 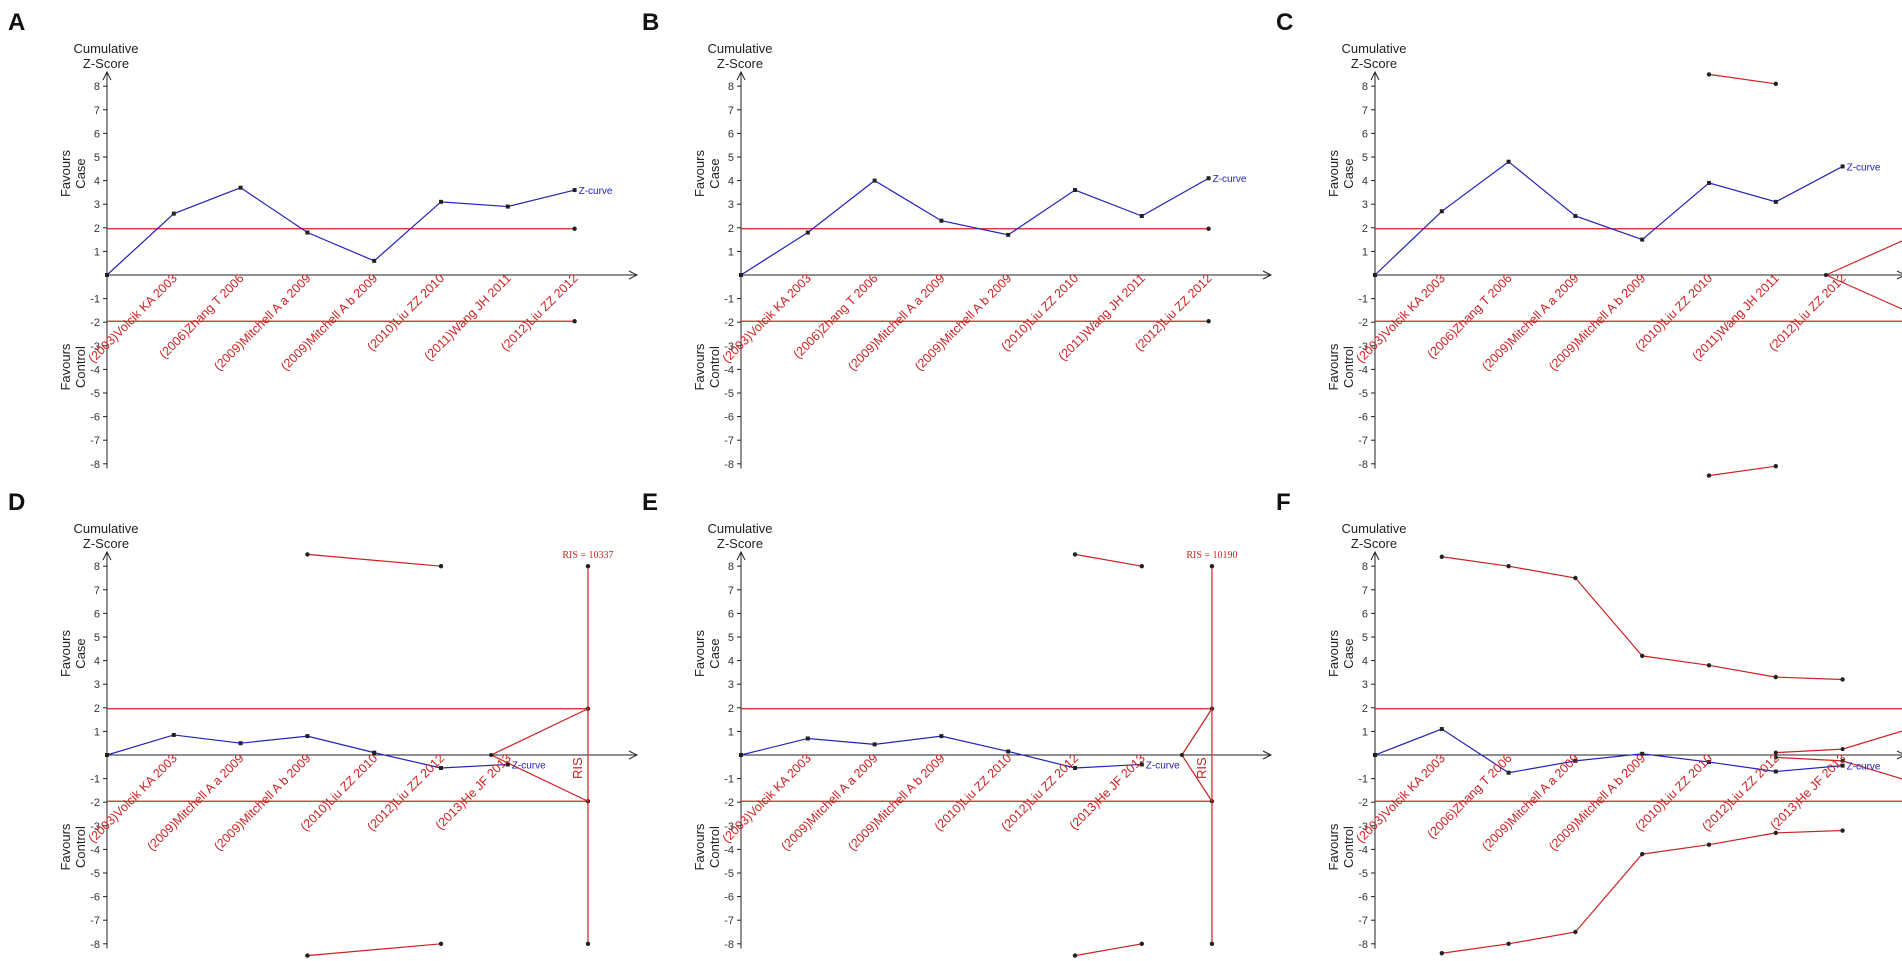 What do you see at coordinates (577, 768) in the screenshot?
I see `ris-axis-label: RIS` at bounding box center [577, 768].